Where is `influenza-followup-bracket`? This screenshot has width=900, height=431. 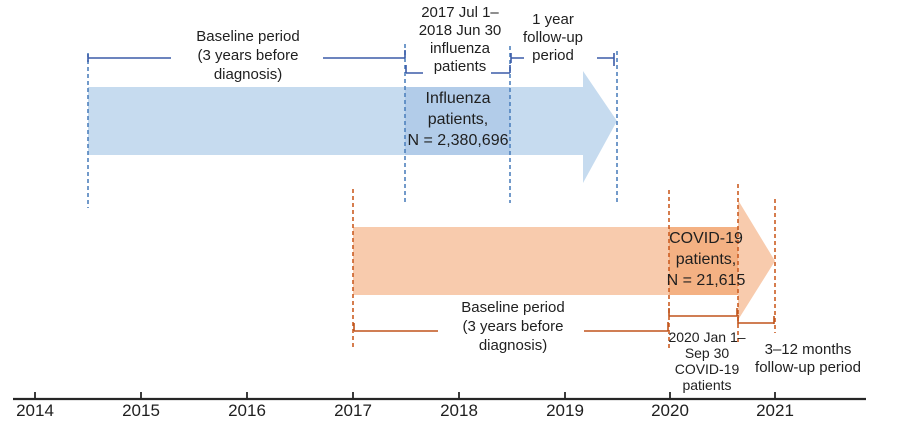 influenza-followup-bracket is located at coordinates (562, 59).